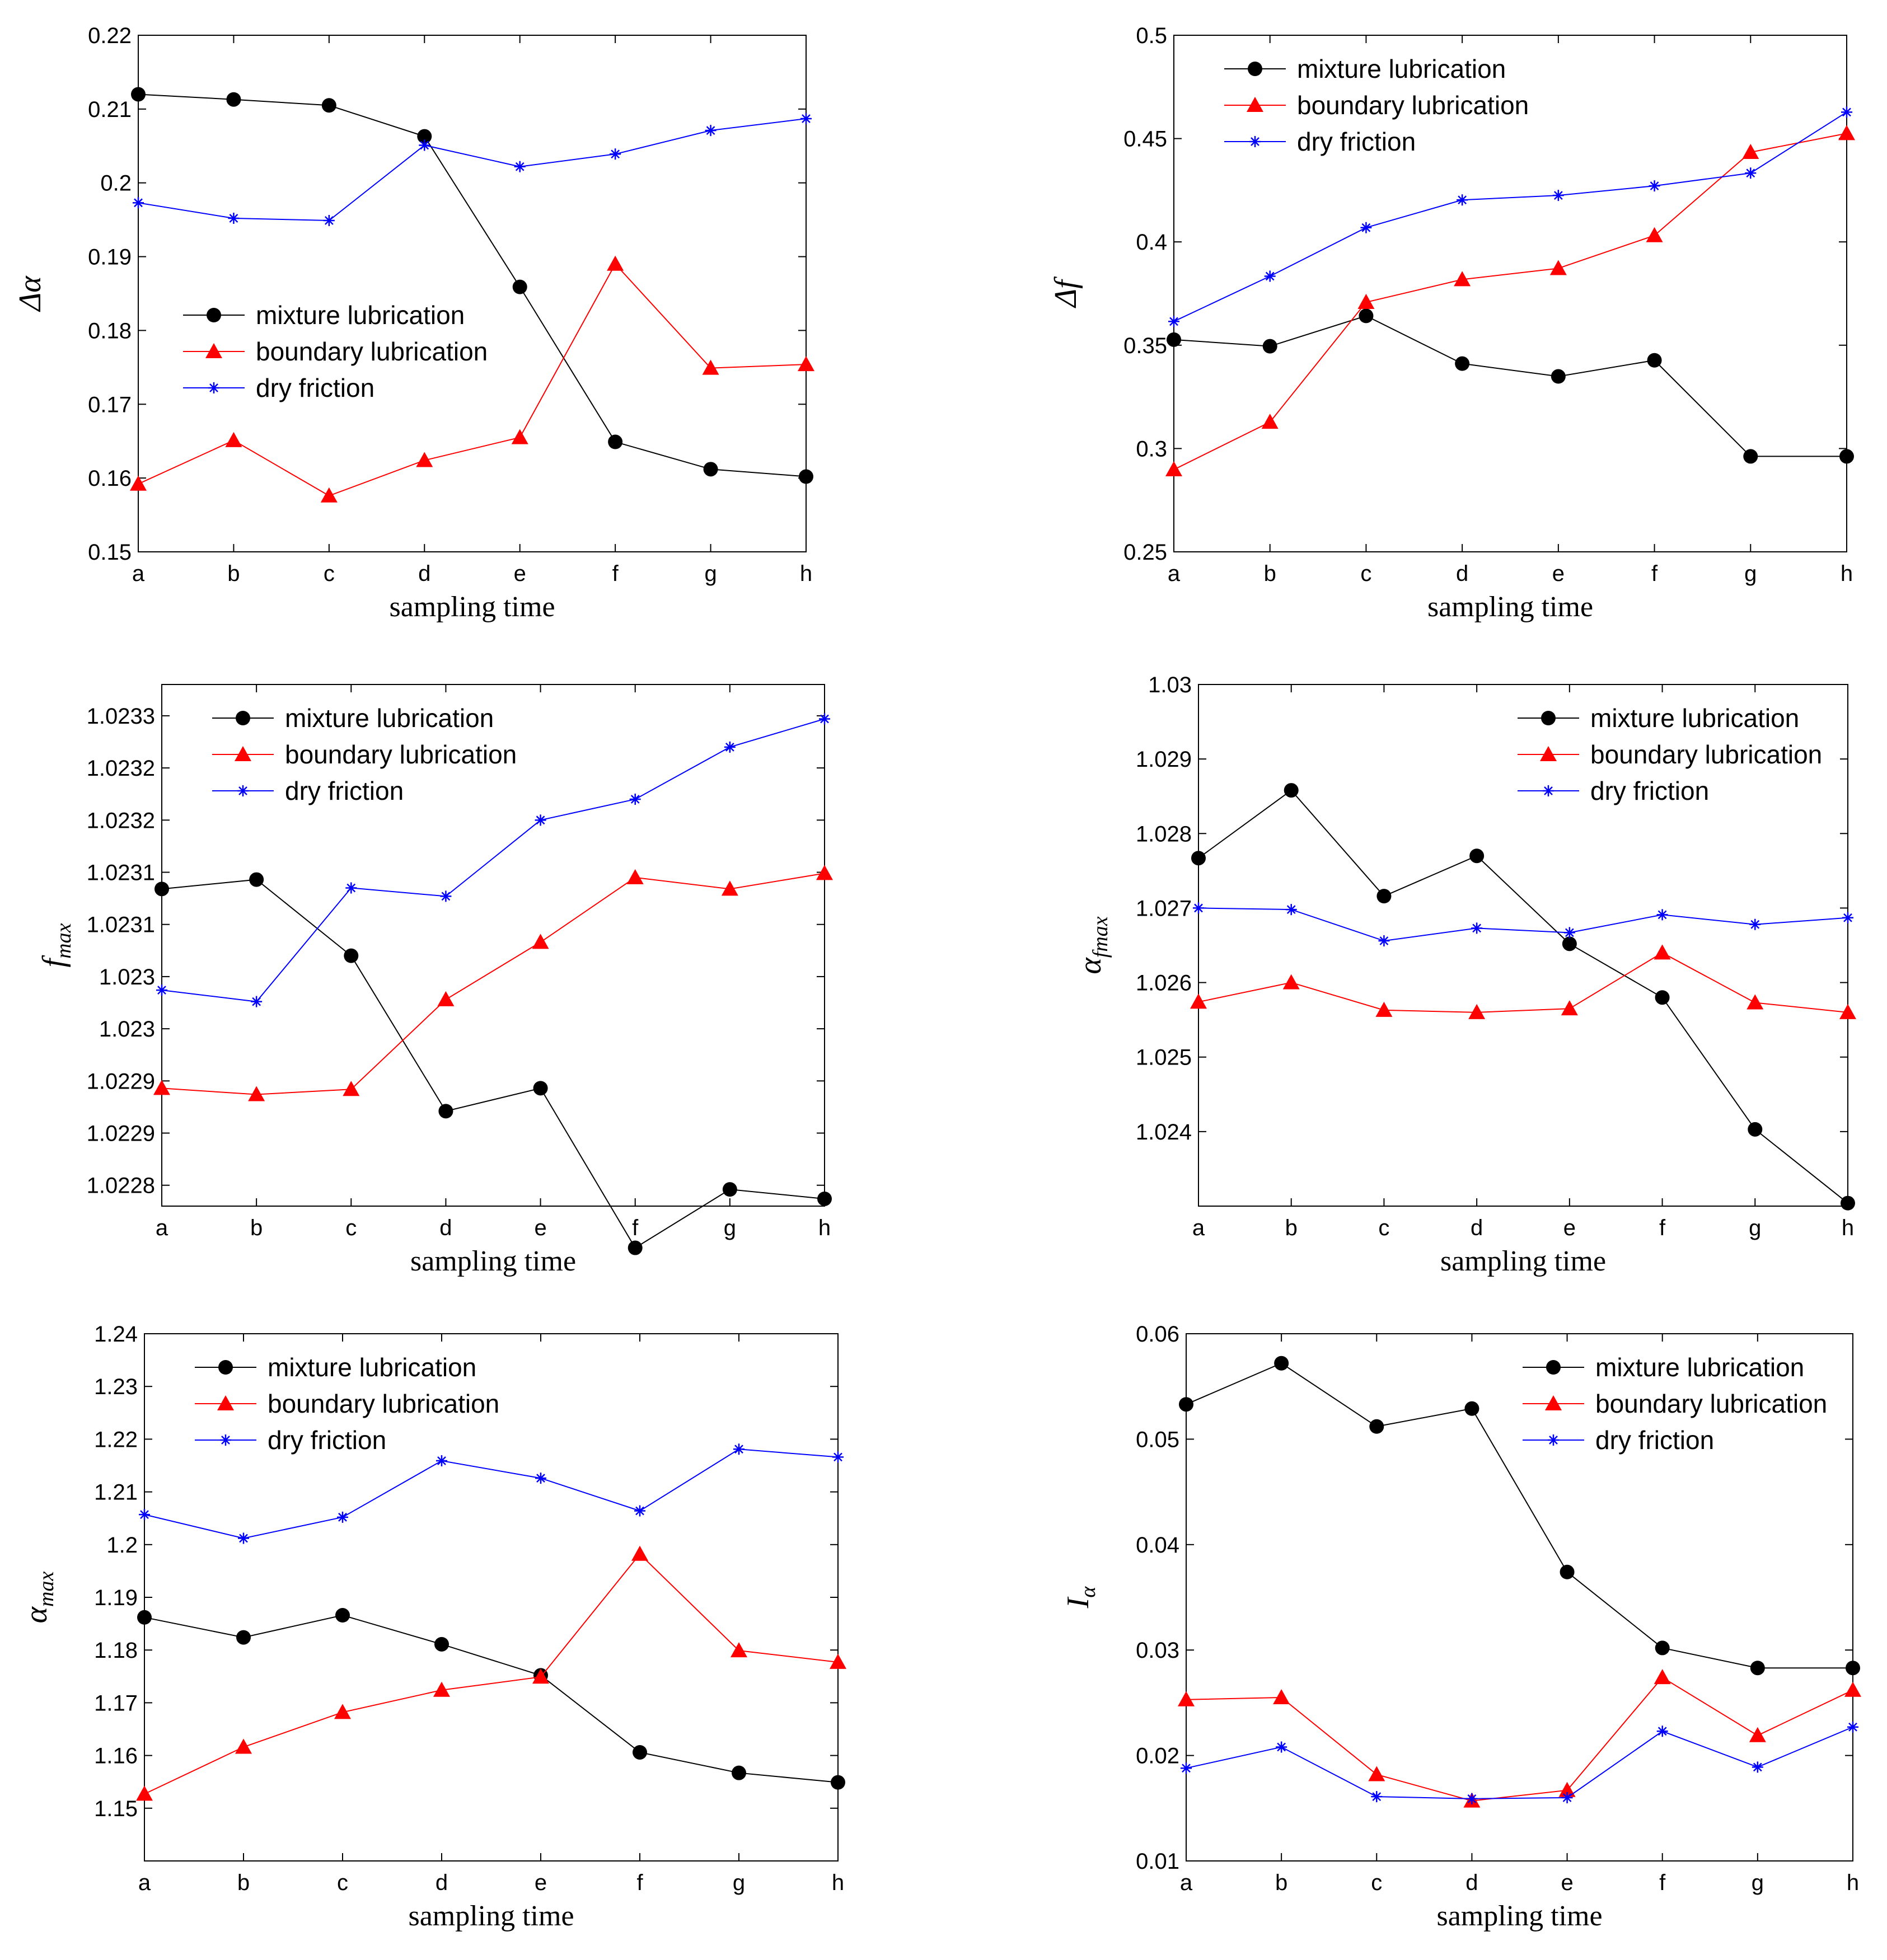  What do you see at coordinates (116, 1756) in the screenshot?
I see `y-tick-label: 1.16` at bounding box center [116, 1756].